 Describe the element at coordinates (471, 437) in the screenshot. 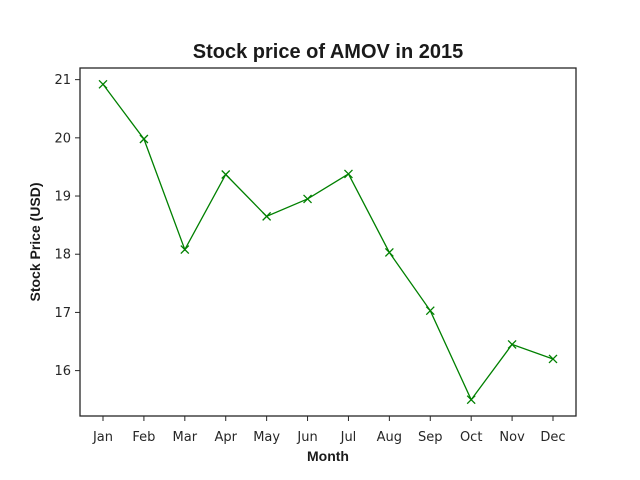

I see `x-tick-label: Oct` at that location.